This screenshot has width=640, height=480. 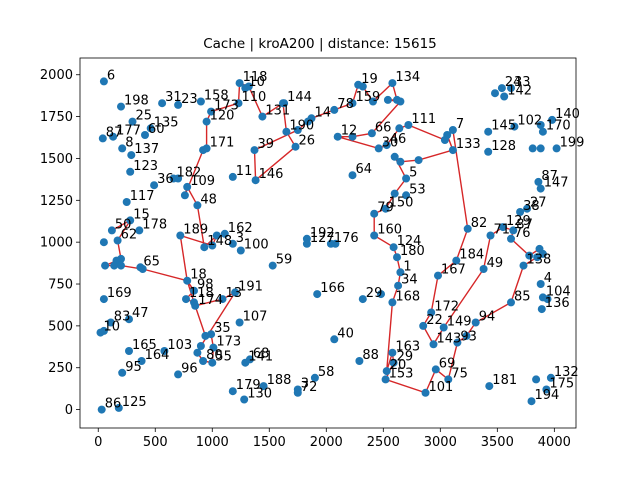 I want to click on city-label: 179, so click(x=248, y=385).